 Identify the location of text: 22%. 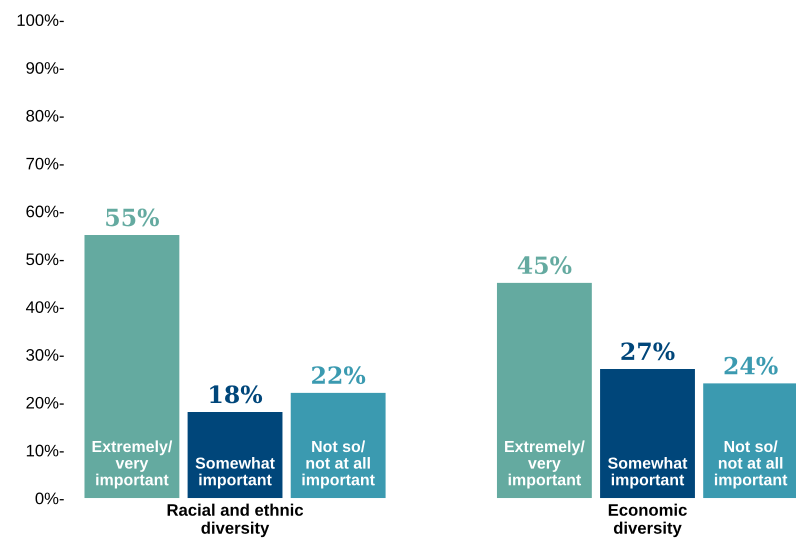
(339, 375).